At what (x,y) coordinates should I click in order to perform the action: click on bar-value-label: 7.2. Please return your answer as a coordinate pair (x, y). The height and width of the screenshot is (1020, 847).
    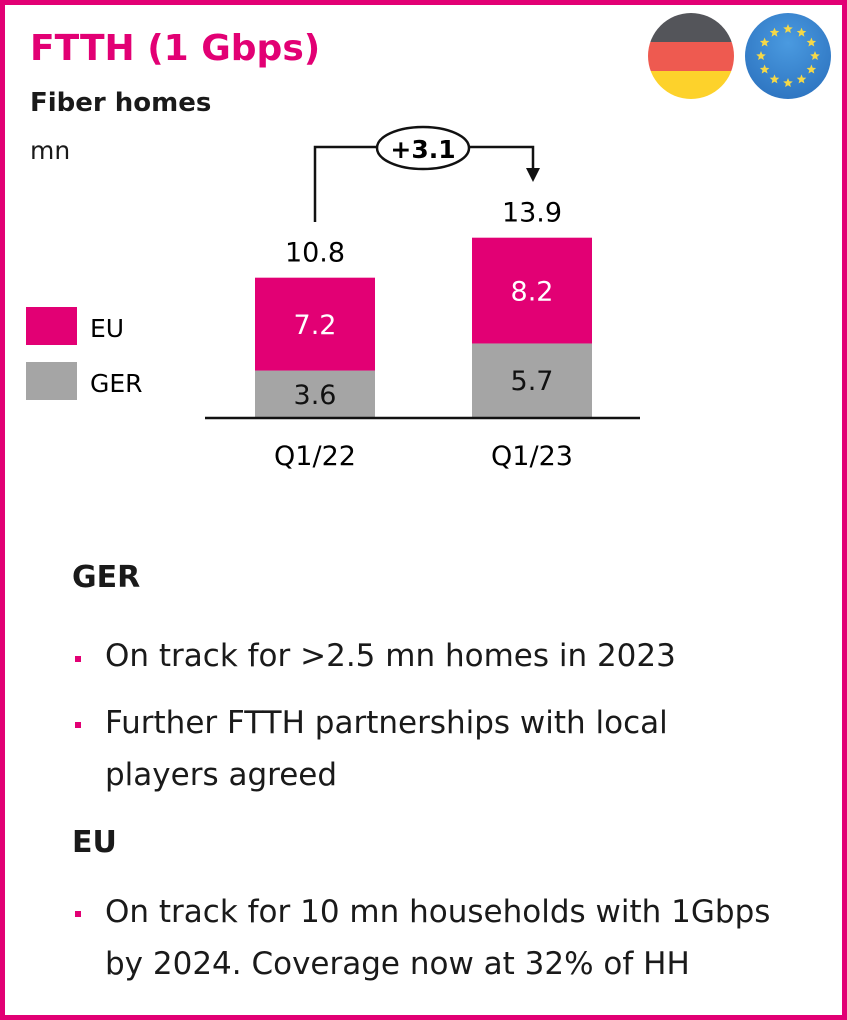
    Looking at the image, I should click on (315, 325).